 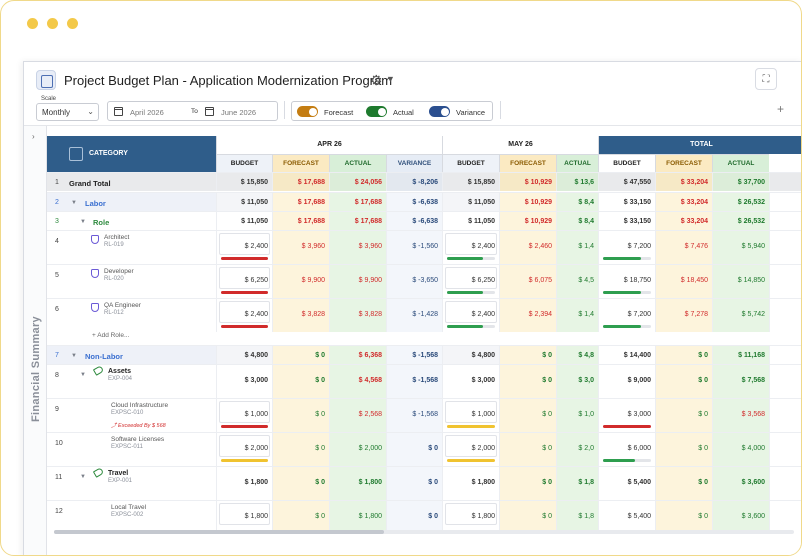 What do you see at coordinates (740, 517) in the screenshot?
I see `value-cell: $ 3,600` at bounding box center [740, 517].